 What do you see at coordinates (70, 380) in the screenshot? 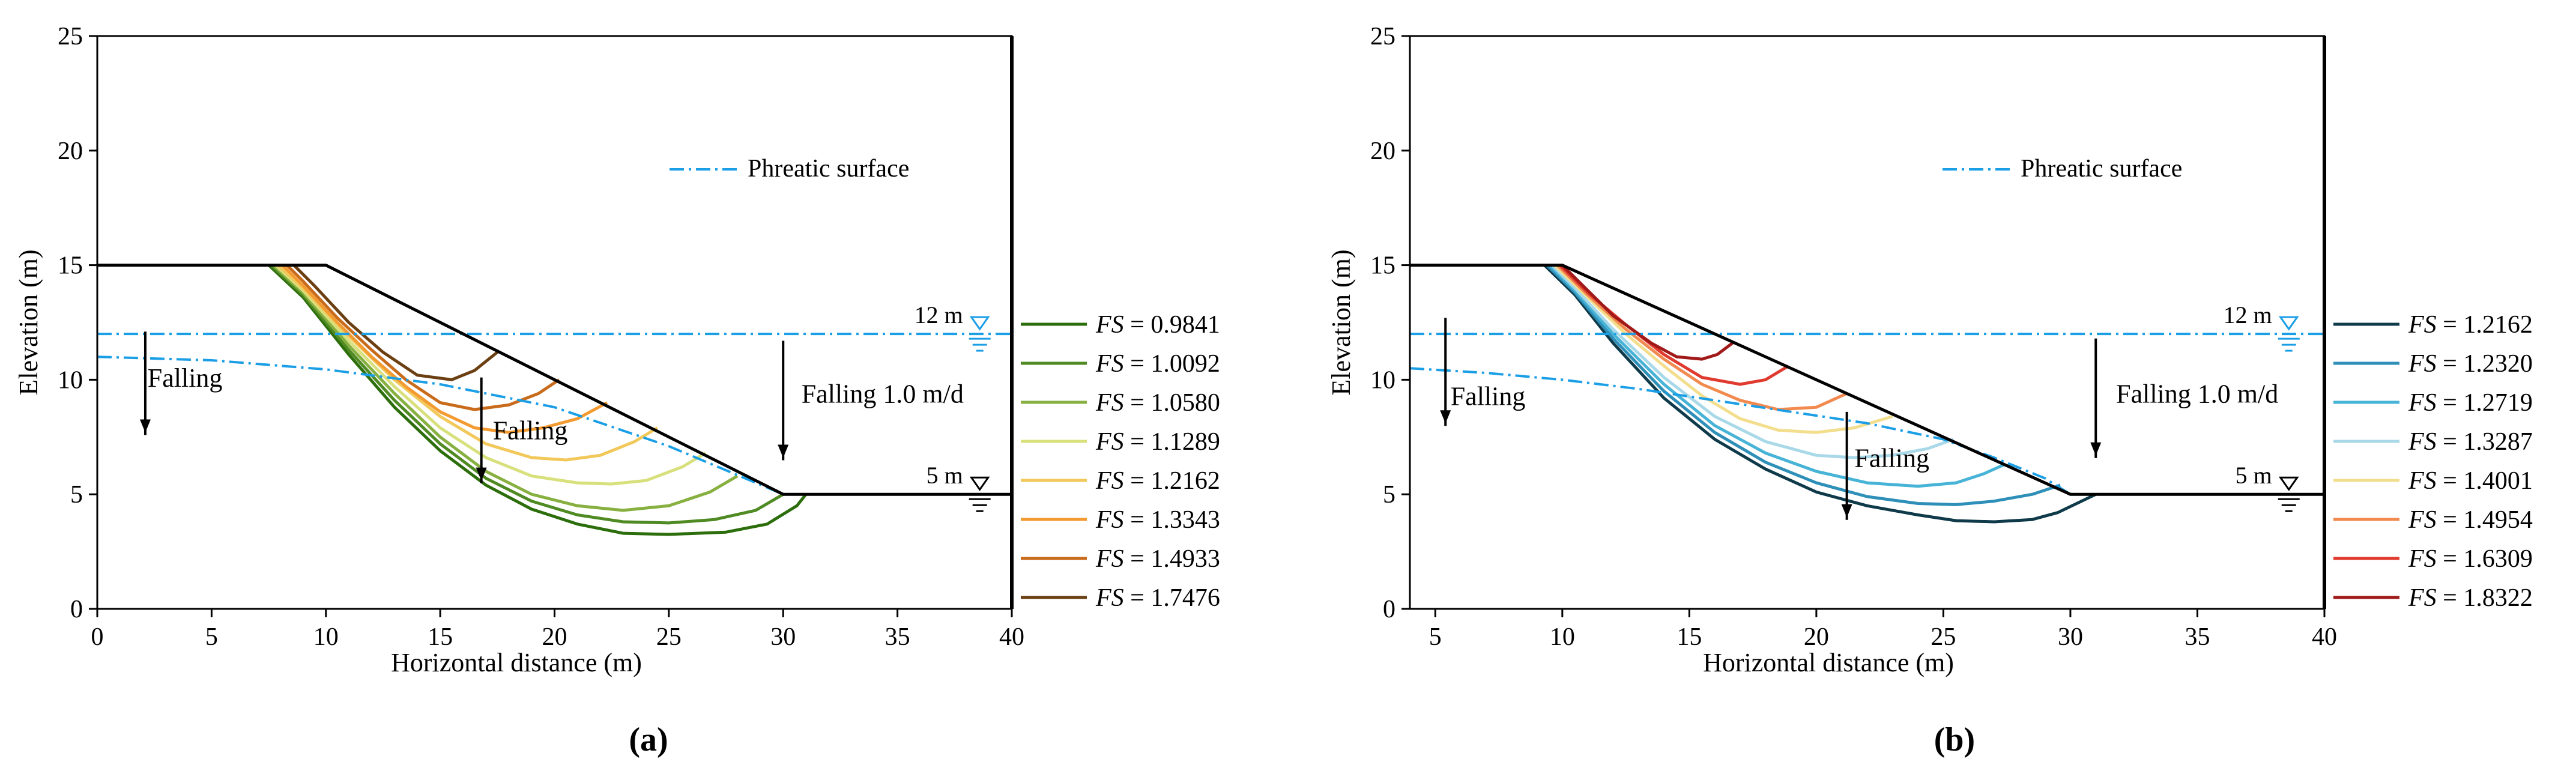
I see `panel-a-y-tick-label-2: 10` at bounding box center [70, 380].